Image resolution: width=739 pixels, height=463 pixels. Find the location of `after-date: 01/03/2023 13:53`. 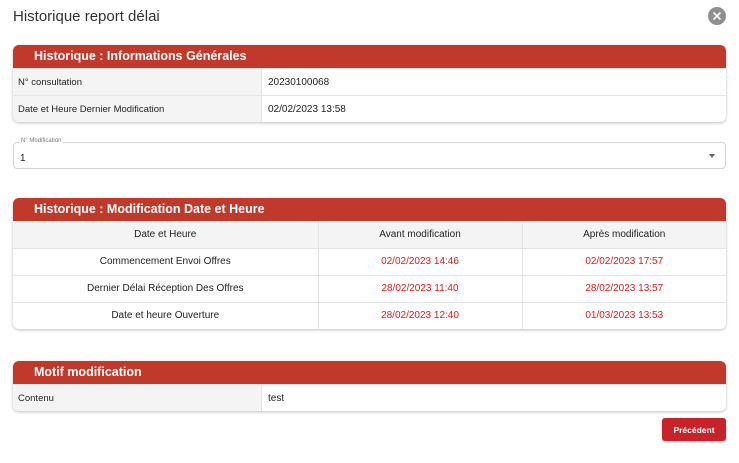

after-date: 01/03/2023 13:53 is located at coordinates (624, 315).